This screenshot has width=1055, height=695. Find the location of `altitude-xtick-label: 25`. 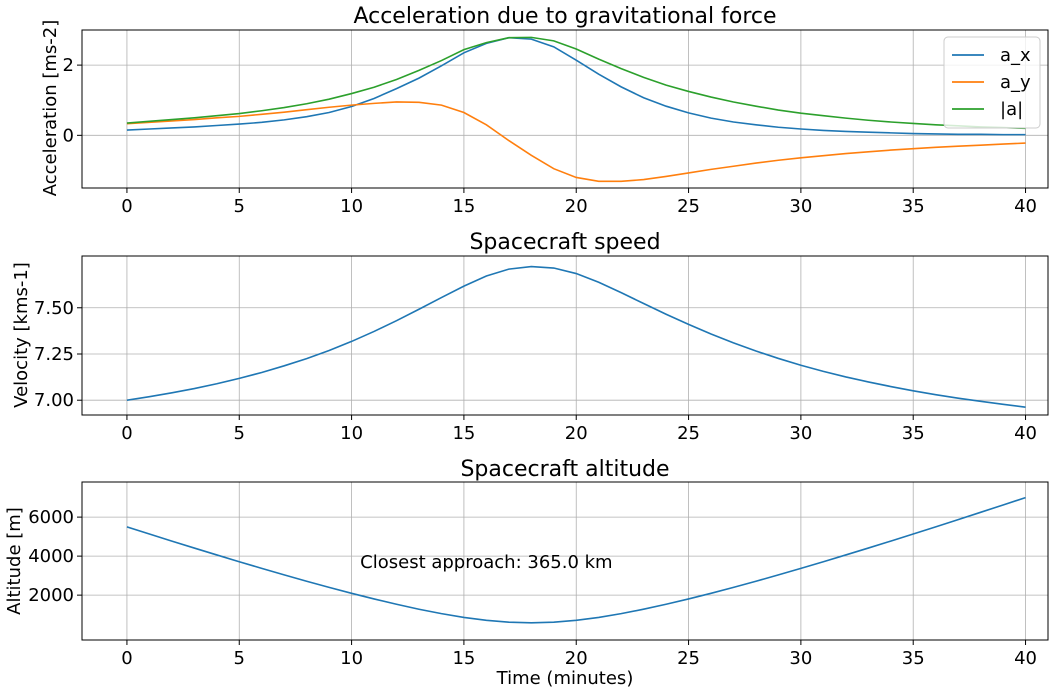

altitude-xtick-label: 25 is located at coordinates (688, 658).